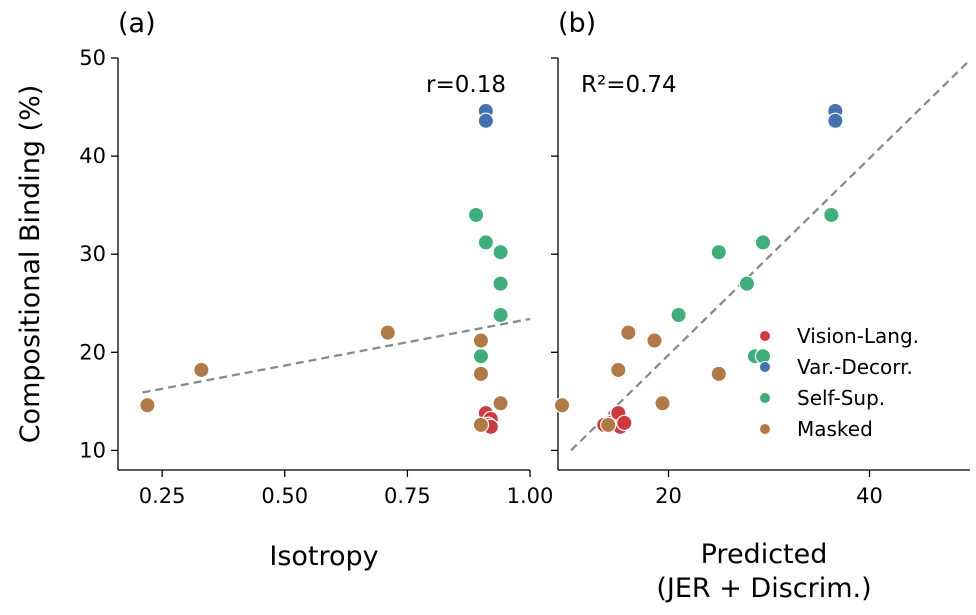 The height and width of the screenshot is (615, 976). What do you see at coordinates (30, 264) in the screenshot?
I see `y-axis-label: Compositional Binding (%)` at bounding box center [30, 264].